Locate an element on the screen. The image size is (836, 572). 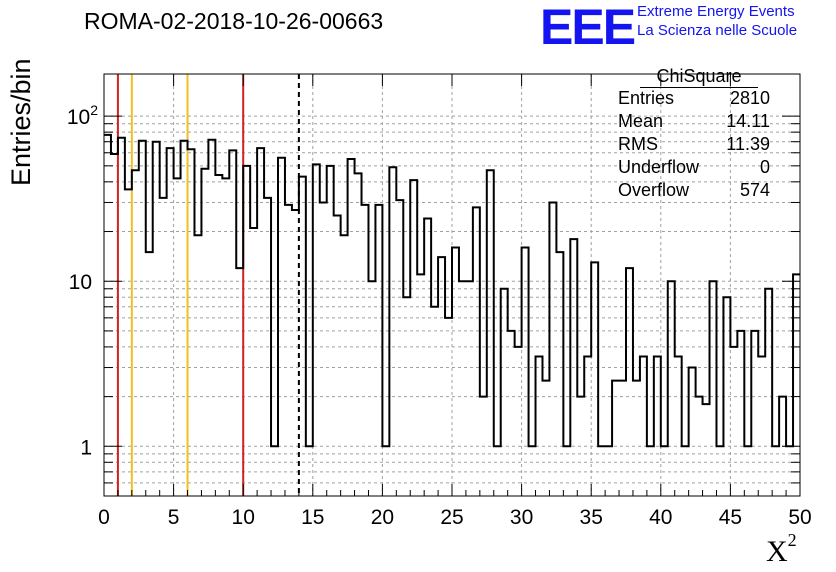
stats-row-overflow: Overflow 574 is located at coordinates (694, 190).